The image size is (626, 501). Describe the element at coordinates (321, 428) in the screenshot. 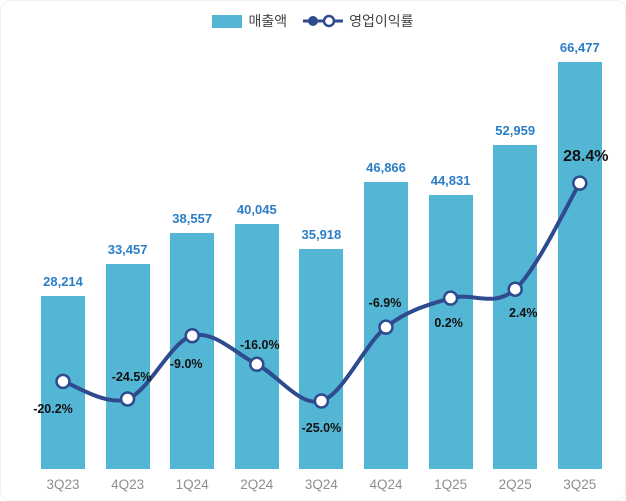

I see `margin-value-label: -25.0%` at that location.